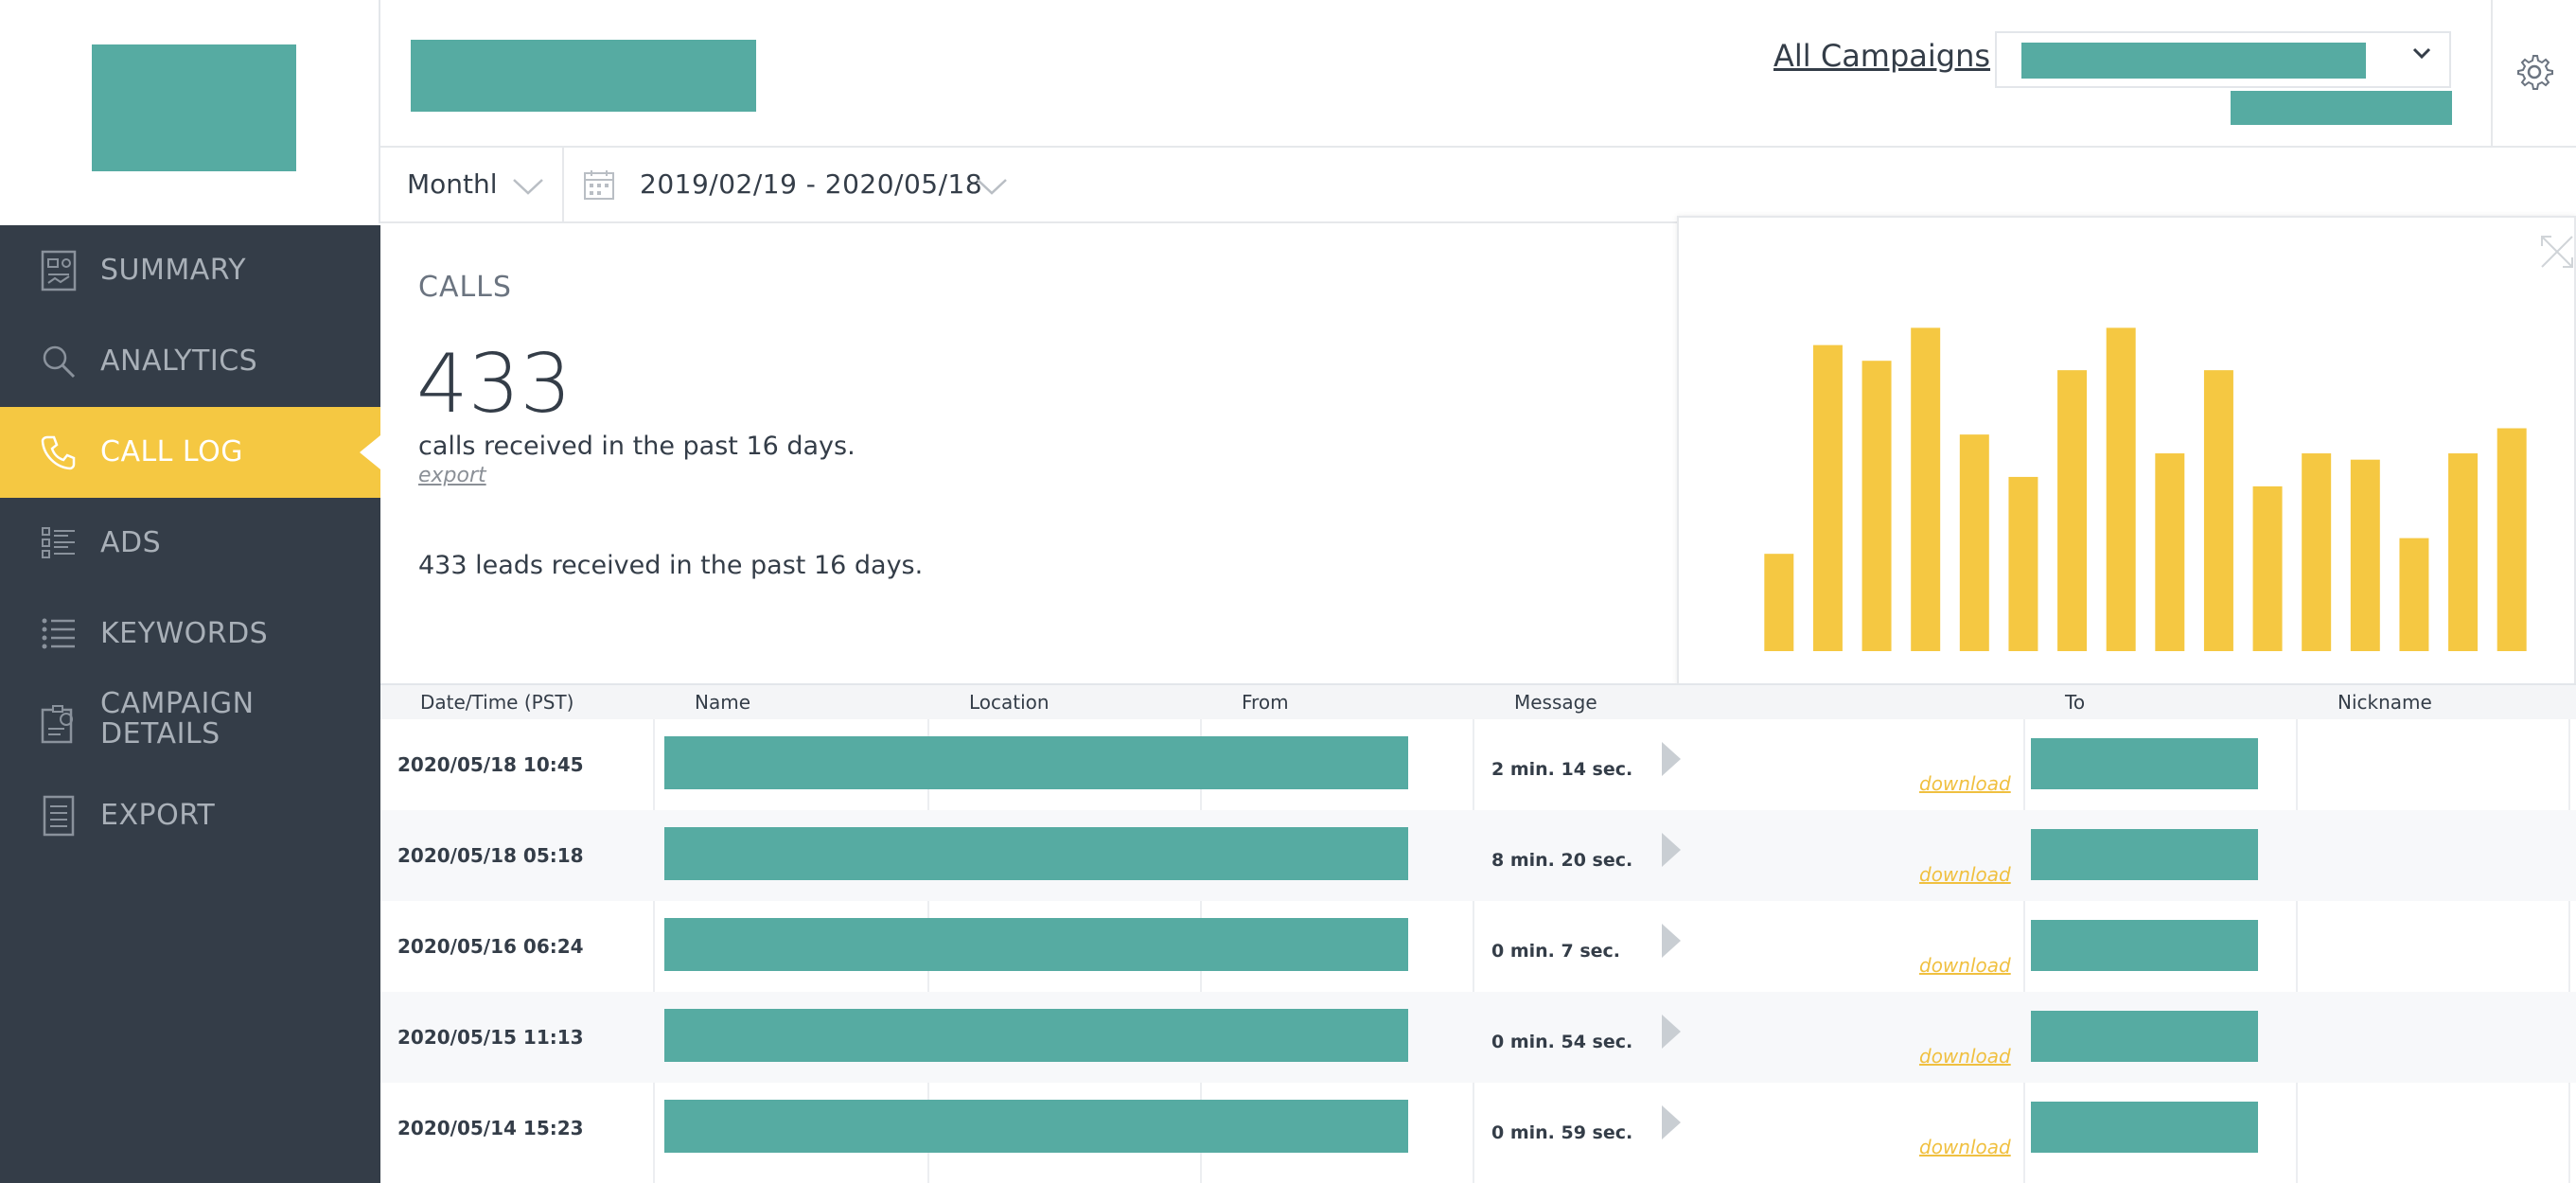 The height and width of the screenshot is (1183, 2576). Describe the element at coordinates (452, 475) in the screenshot. I see `export-link: export` at that location.